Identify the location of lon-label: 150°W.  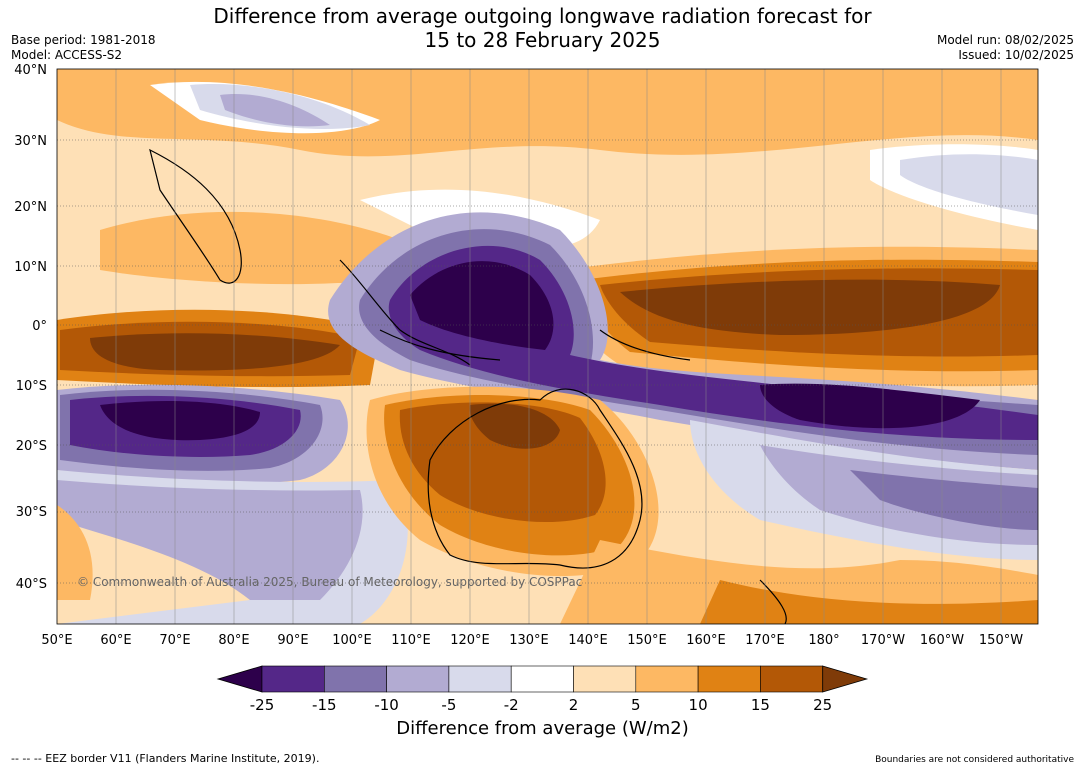
(1001, 640).